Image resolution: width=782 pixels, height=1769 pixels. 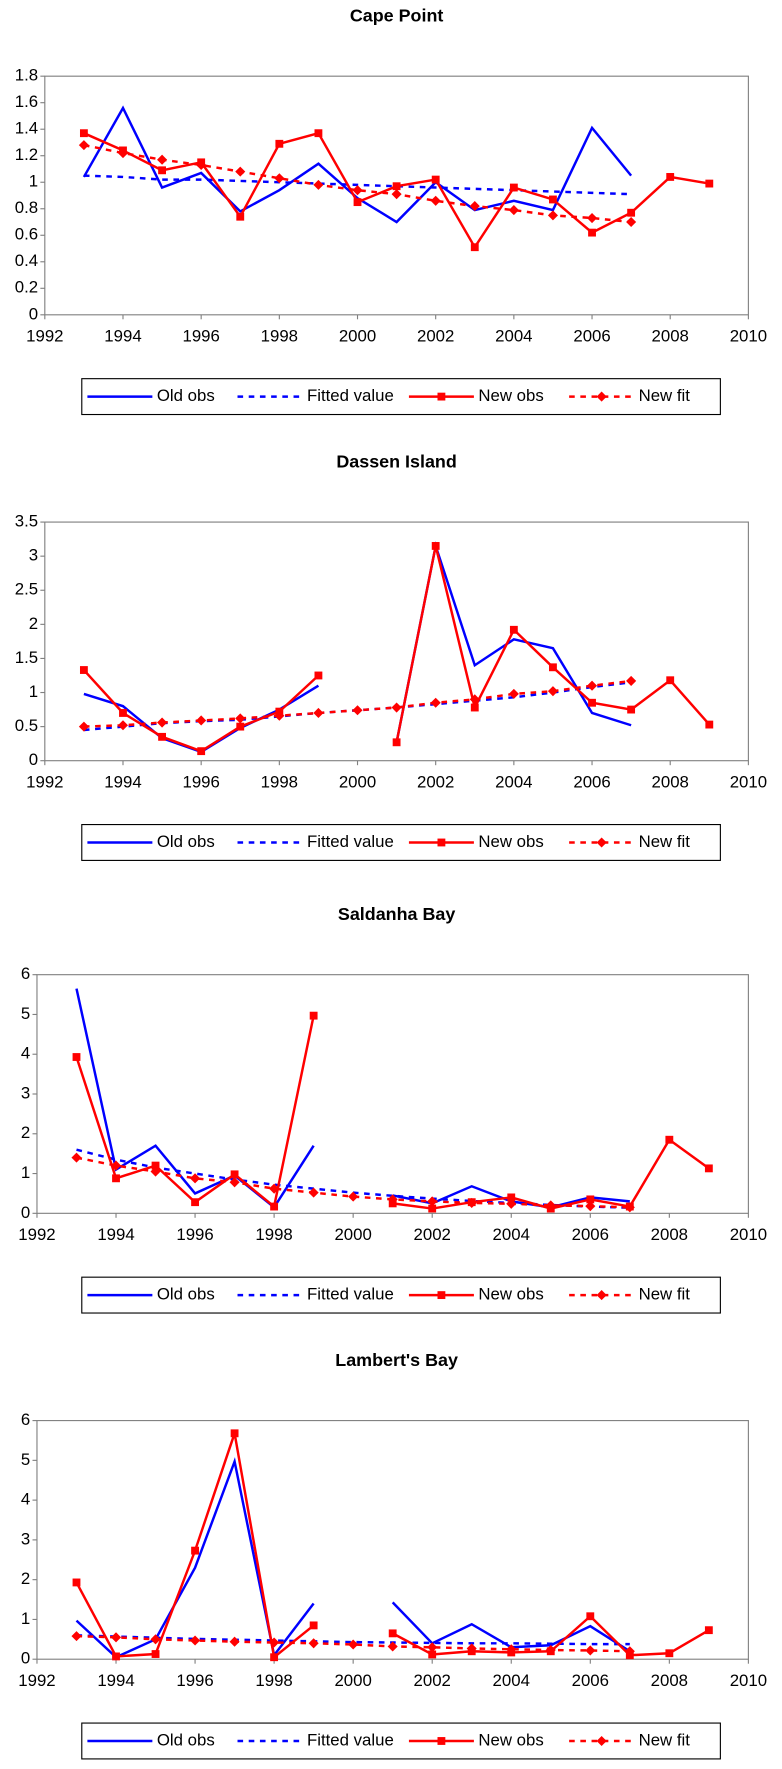 I want to click on x-tick-label: 2010, so click(x=748, y=336).